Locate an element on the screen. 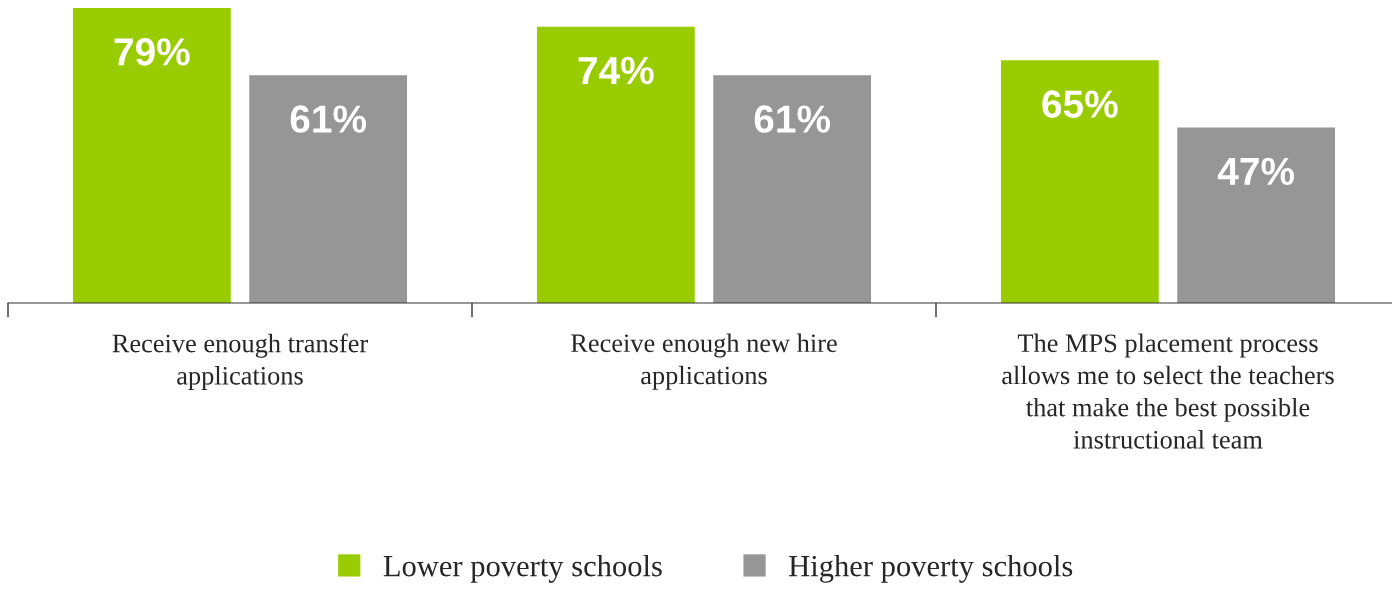  x-tick-label: Receive enough transfer applications is located at coordinates (240, 361).